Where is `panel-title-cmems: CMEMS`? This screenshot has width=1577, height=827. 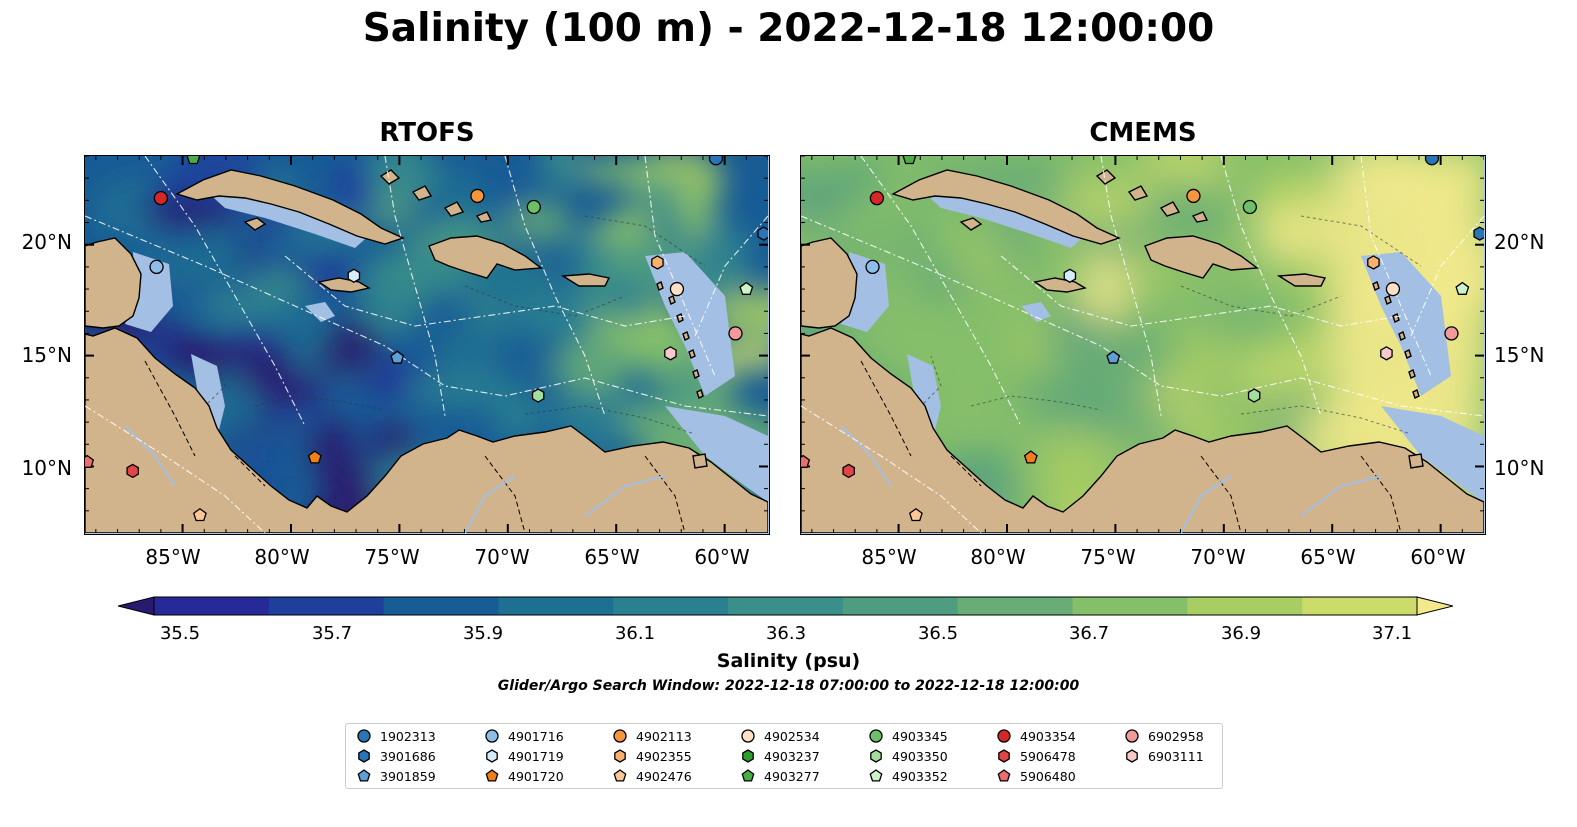
panel-title-cmems: CMEMS is located at coordinates (1143, 133).